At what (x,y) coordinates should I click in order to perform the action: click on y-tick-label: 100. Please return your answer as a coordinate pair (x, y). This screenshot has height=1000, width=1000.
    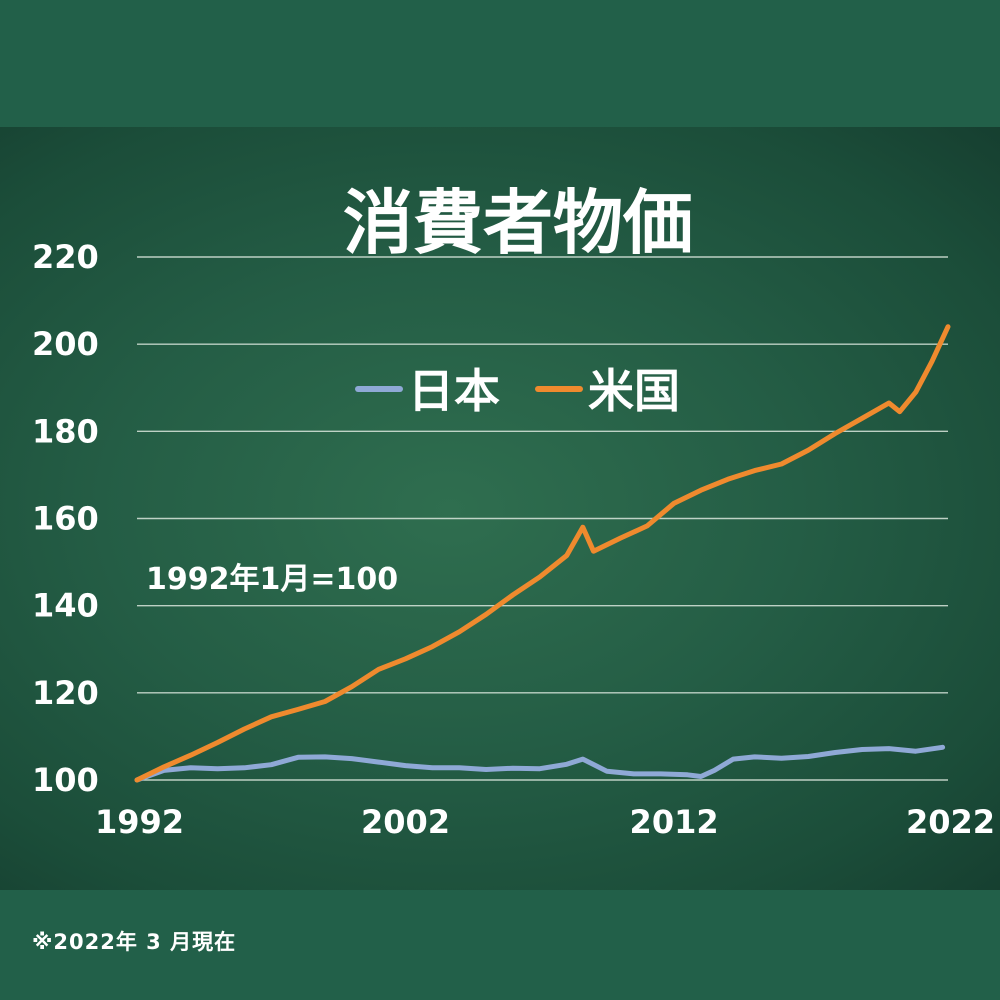
    Looking at the image, I should click on (65, 780).